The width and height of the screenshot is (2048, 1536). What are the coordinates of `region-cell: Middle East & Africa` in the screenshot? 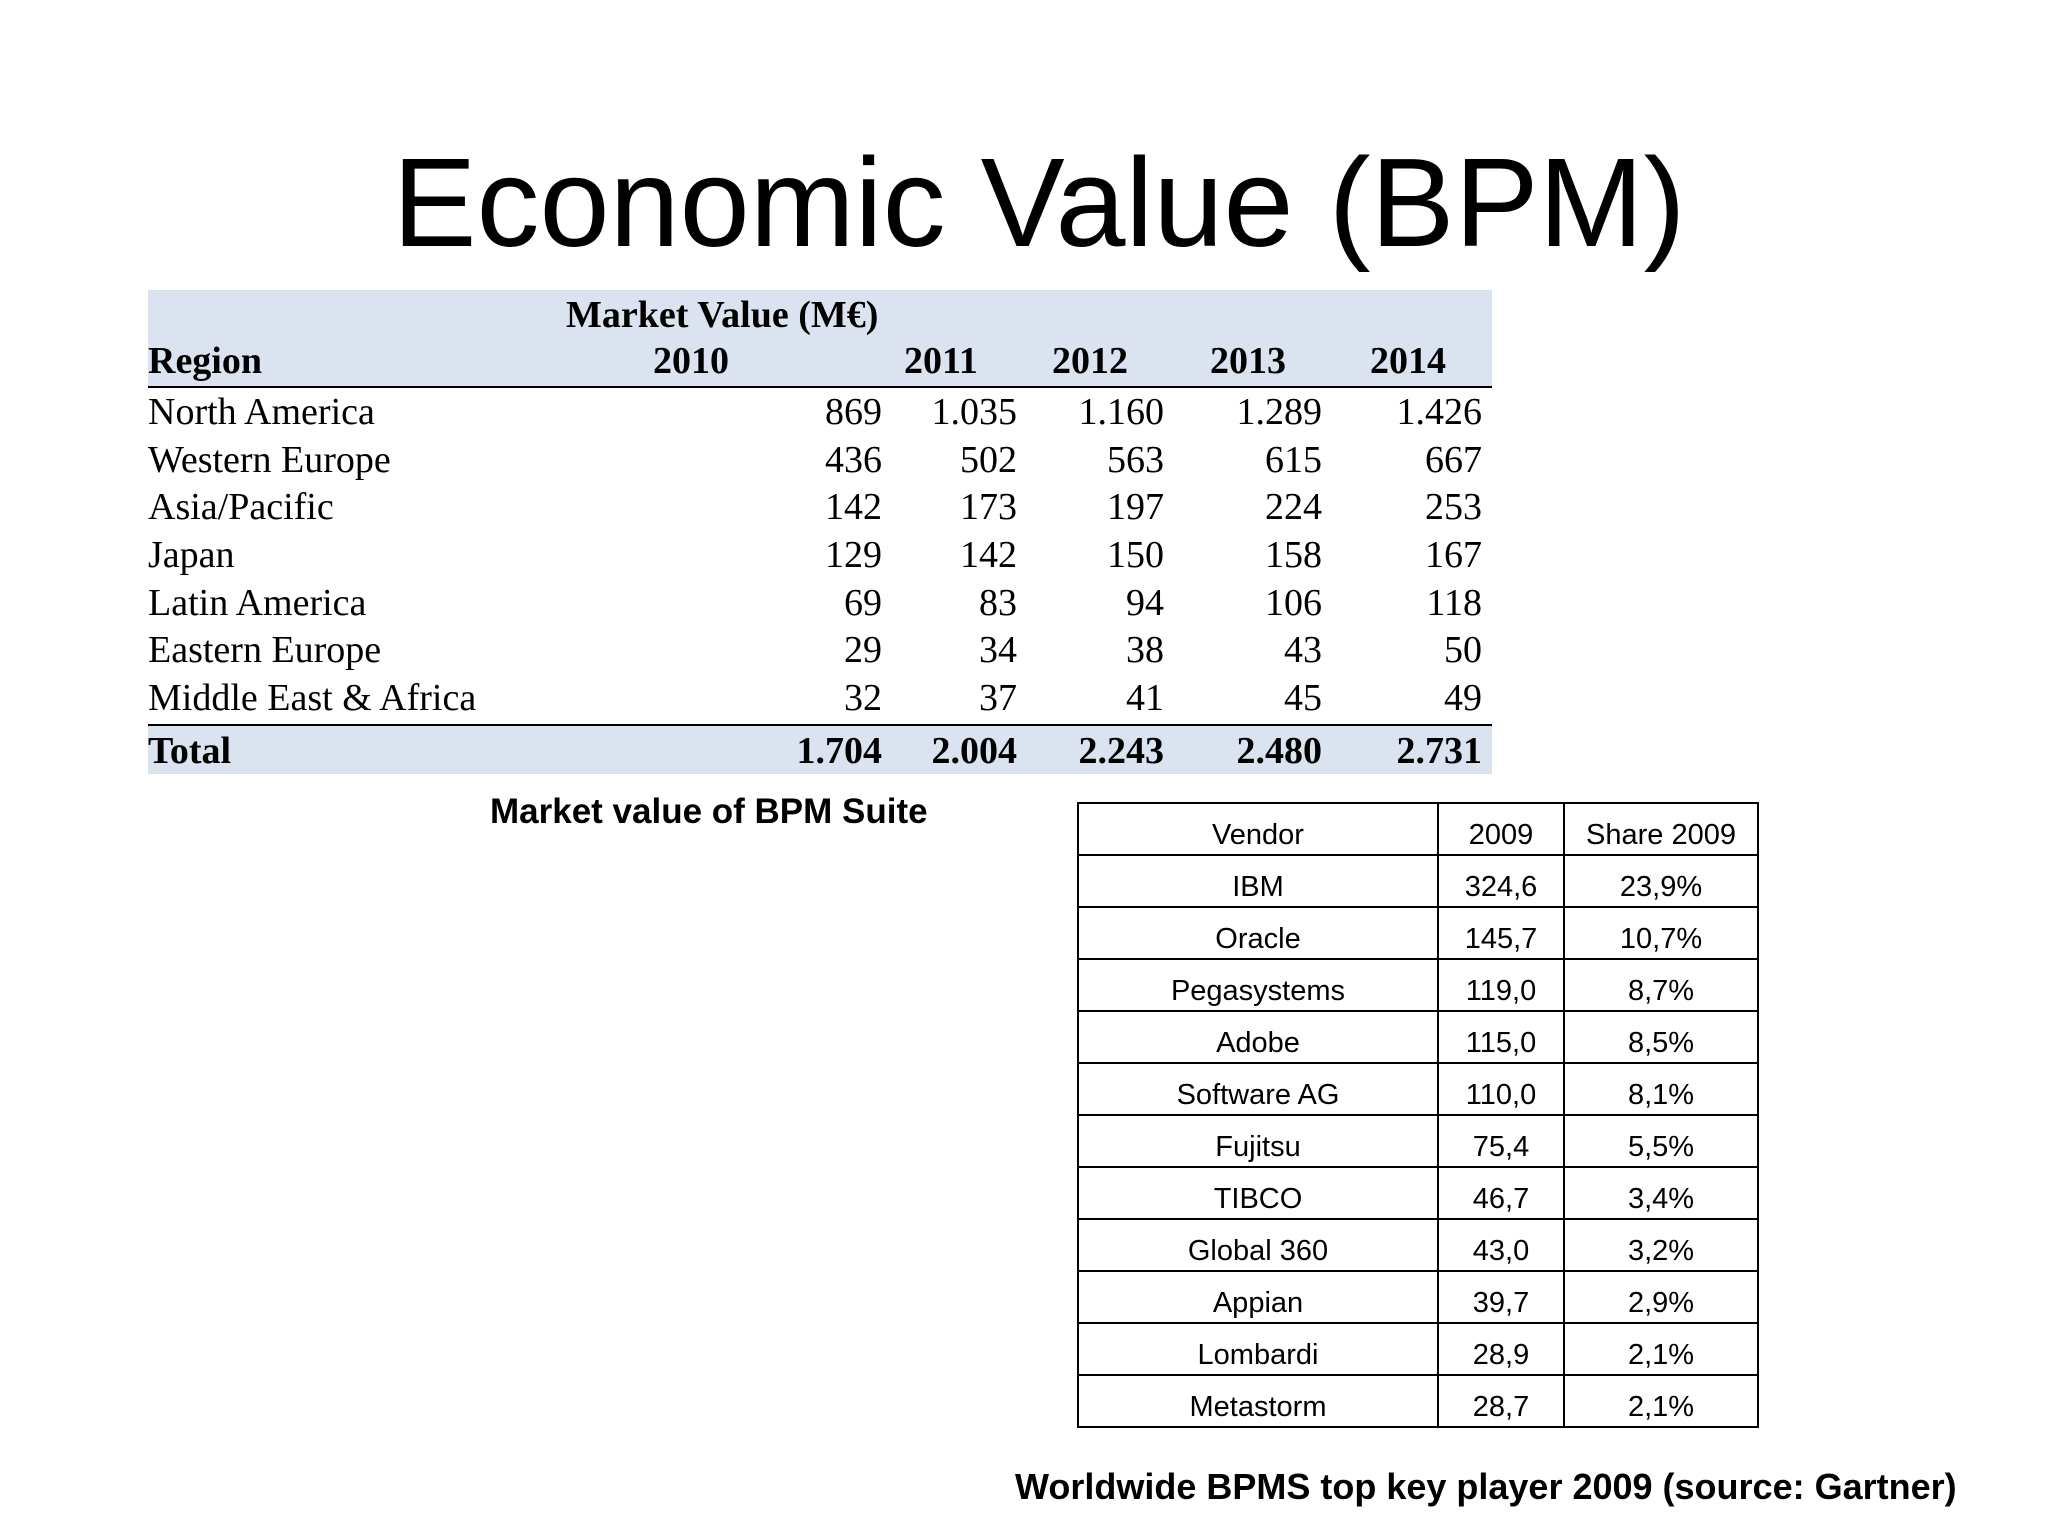 It's located at (312, 698).